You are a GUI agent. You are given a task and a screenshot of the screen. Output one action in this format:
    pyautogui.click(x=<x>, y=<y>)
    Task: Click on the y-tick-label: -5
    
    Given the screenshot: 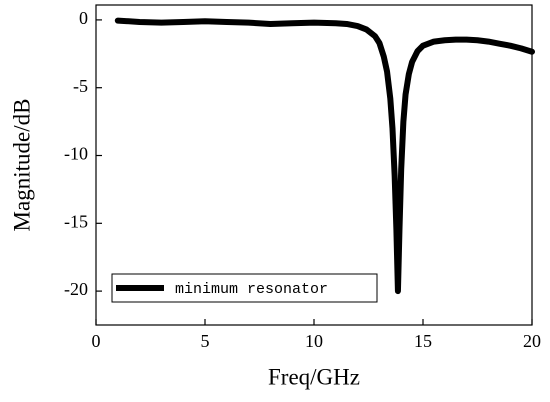 What is the action you would take?
    pyautogui.click(x=80, y=86)
    